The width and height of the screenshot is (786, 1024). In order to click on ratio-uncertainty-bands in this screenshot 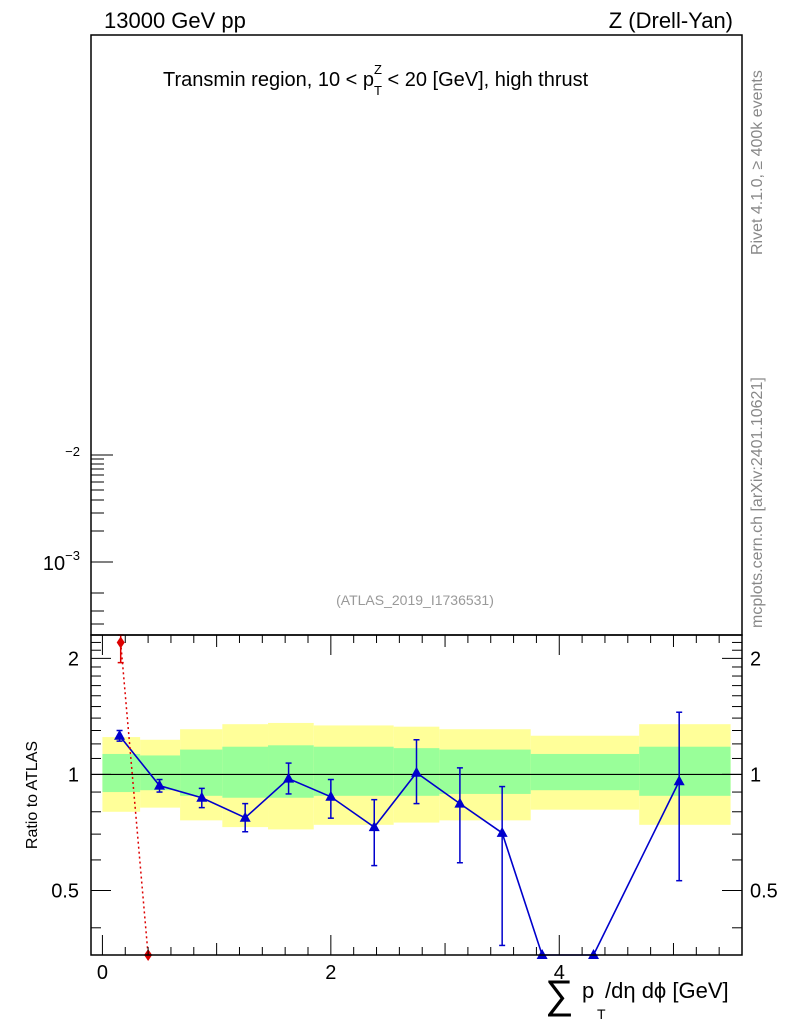, I will do `click(416, 776)`.